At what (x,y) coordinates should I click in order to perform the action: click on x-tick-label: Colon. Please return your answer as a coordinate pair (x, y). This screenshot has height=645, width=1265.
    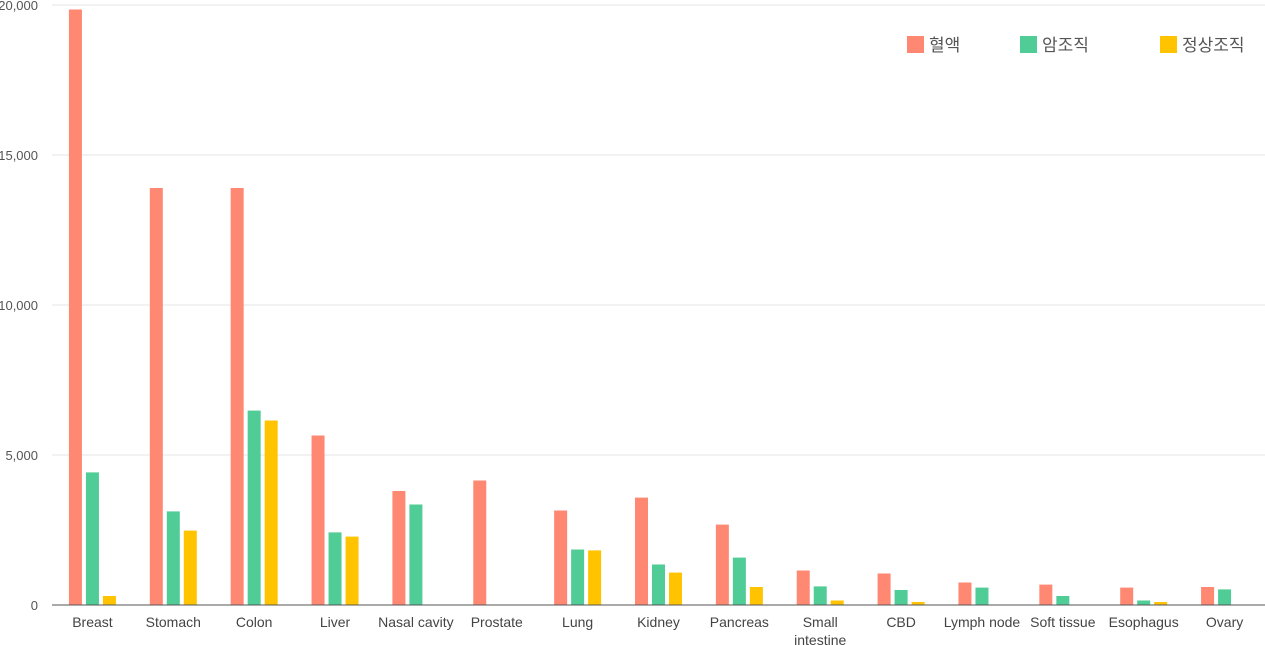
    Looking at the image, I should click on (254, 622).